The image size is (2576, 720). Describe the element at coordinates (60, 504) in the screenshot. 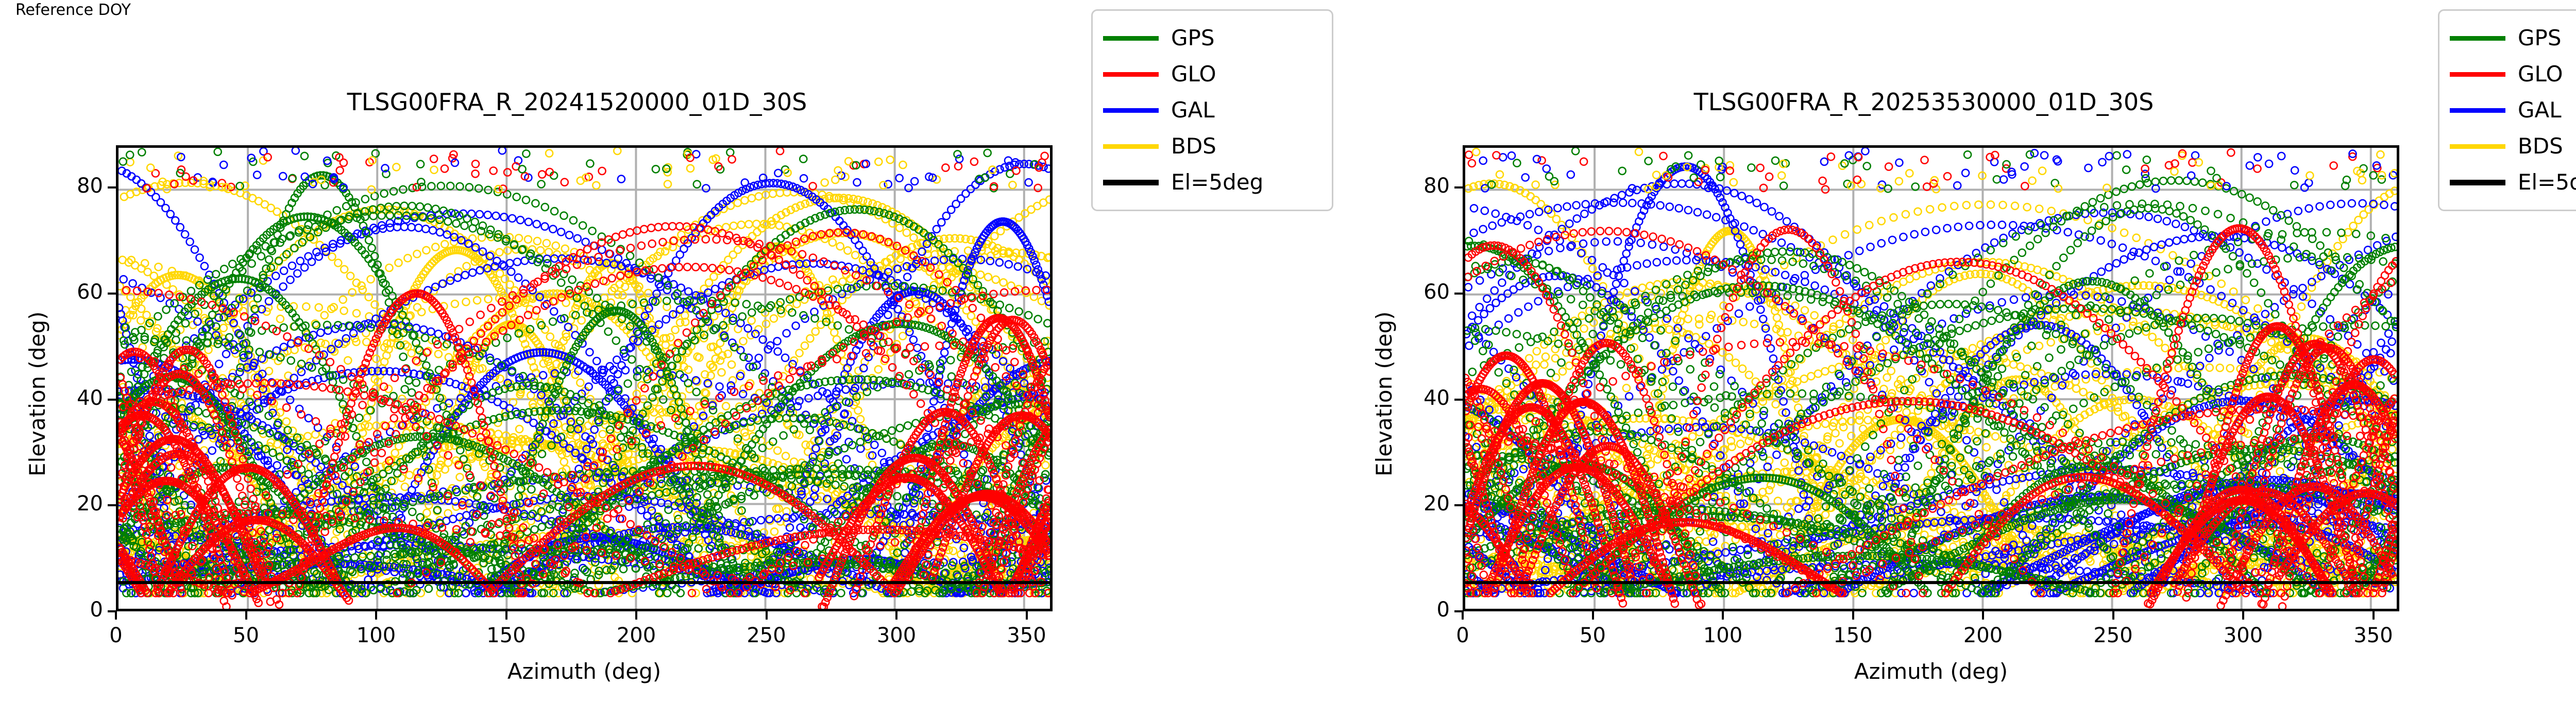

I see `y-tick-label: 20` at that location.